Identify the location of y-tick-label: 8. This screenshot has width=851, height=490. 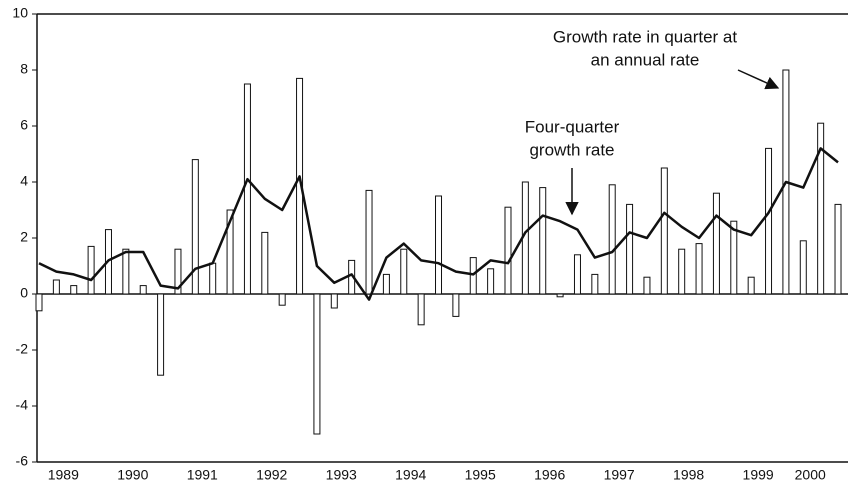
(24, 69).